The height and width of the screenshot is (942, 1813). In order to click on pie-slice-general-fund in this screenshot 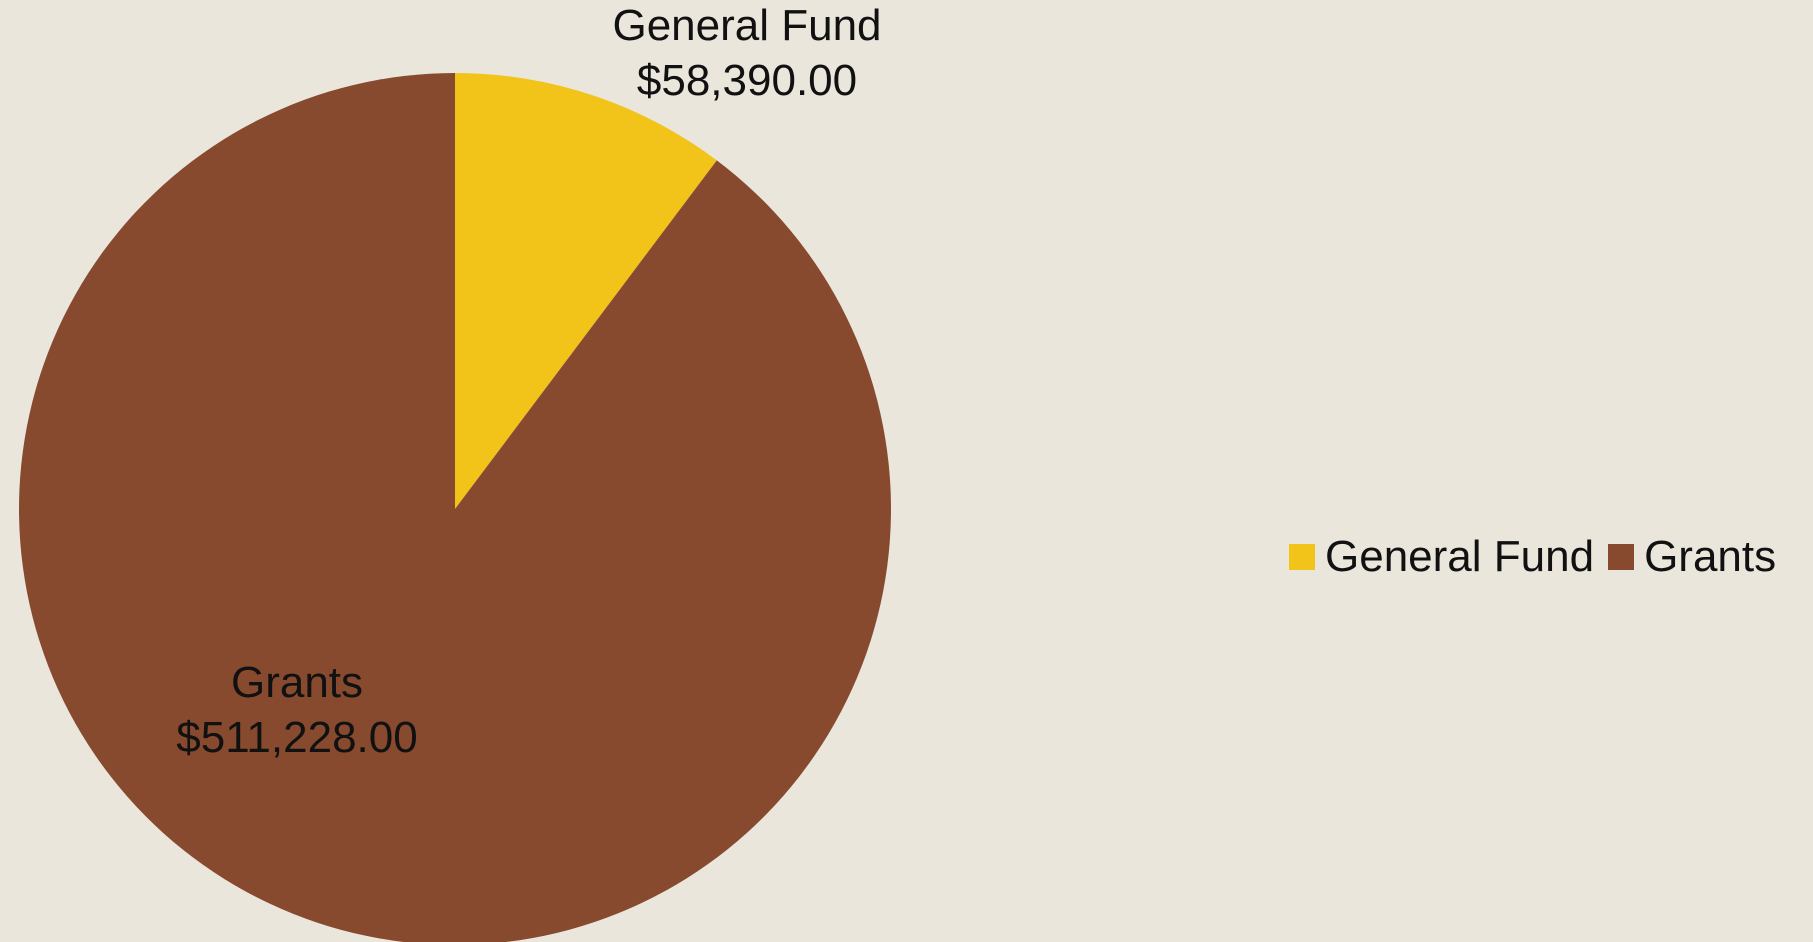, I will do `click(586, 291)`.